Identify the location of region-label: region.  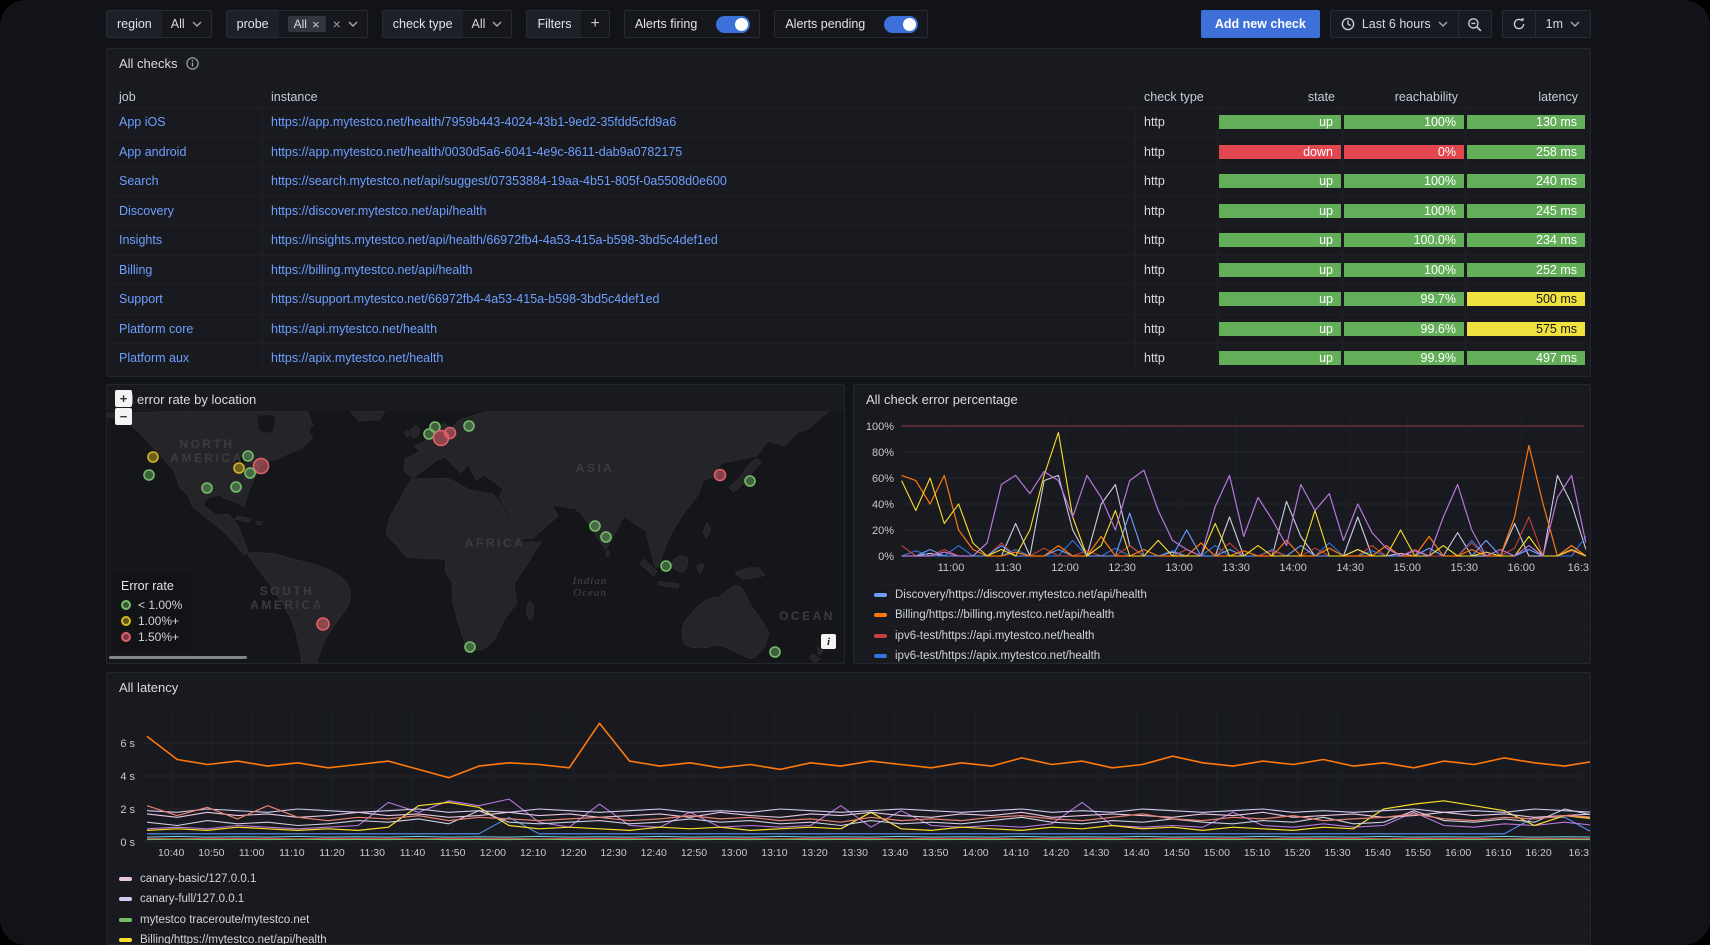
(134, 24).